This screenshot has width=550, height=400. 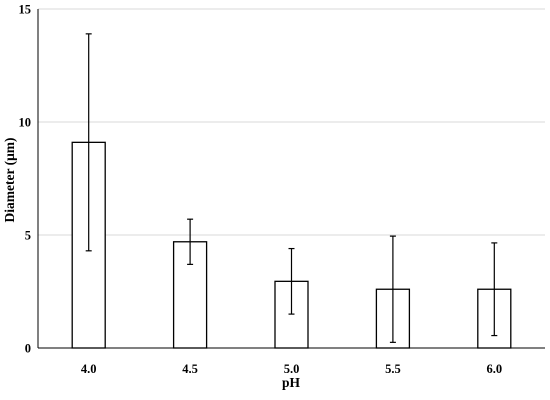 I want to click on x-tick-label: 5.5, so click(x=393, y=369).